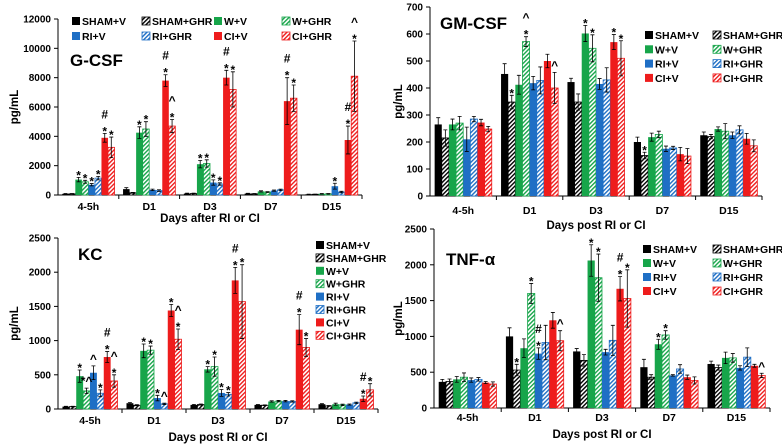  What do you see at coordinates (553, 364) in the screenshot?
I see `bar-ci-v-d1` at bounding box center [553, 364].